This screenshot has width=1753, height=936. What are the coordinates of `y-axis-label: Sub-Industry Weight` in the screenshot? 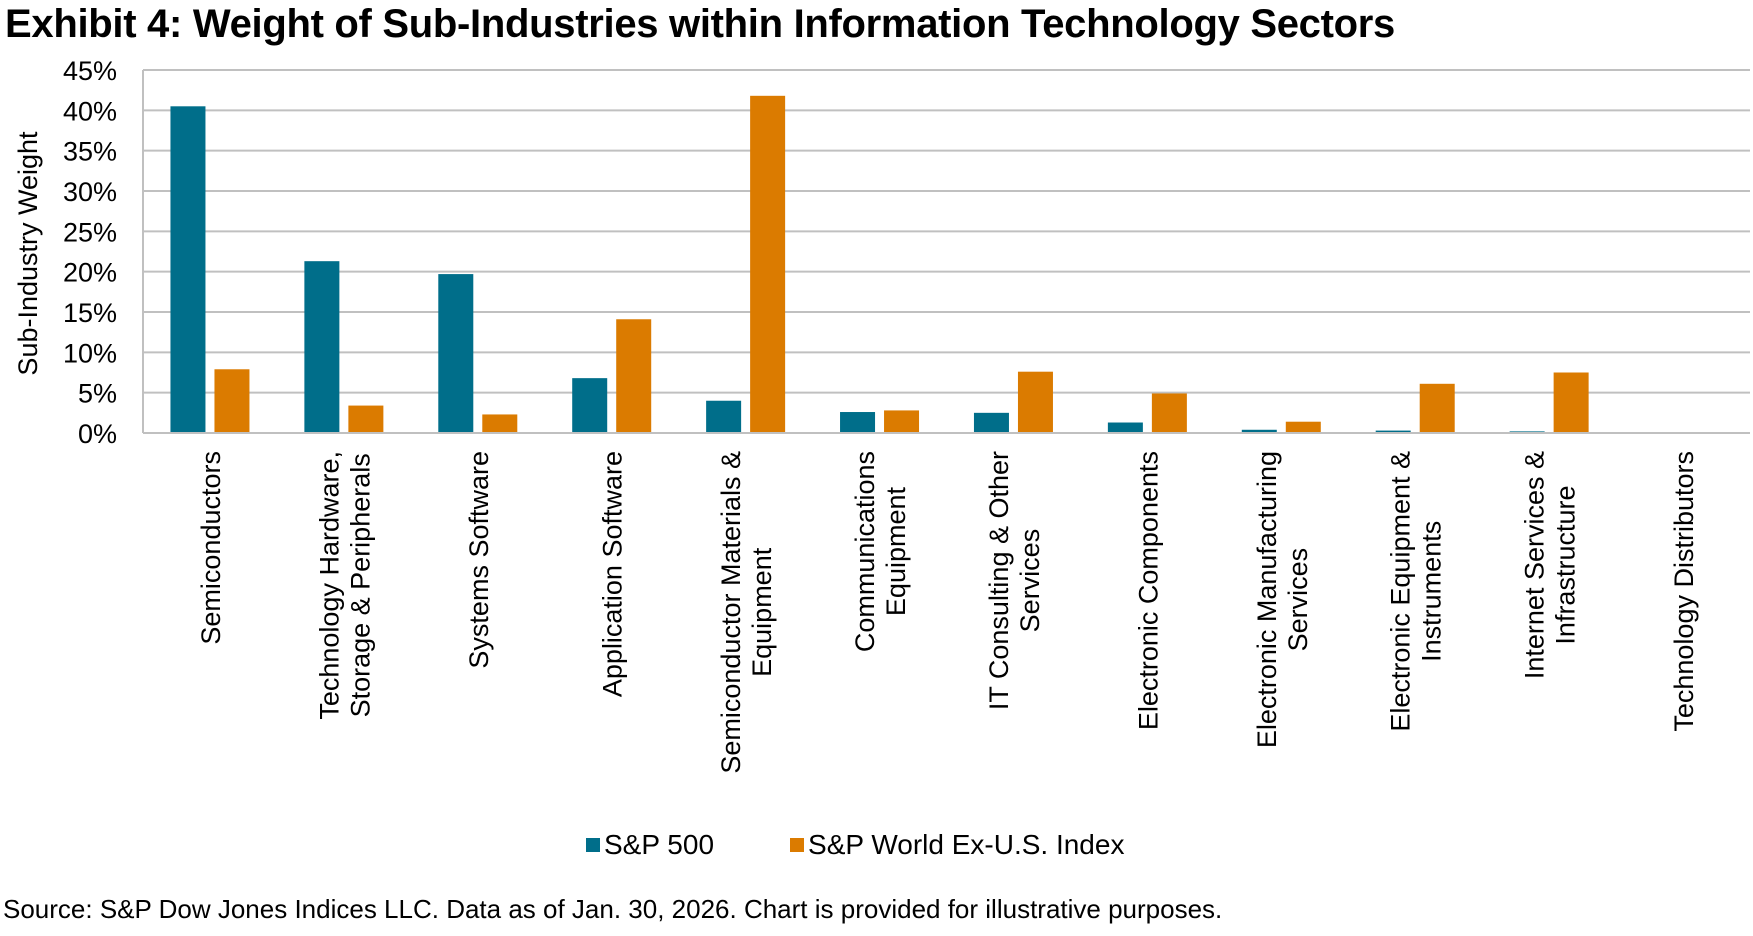 It's located at (28, 253).